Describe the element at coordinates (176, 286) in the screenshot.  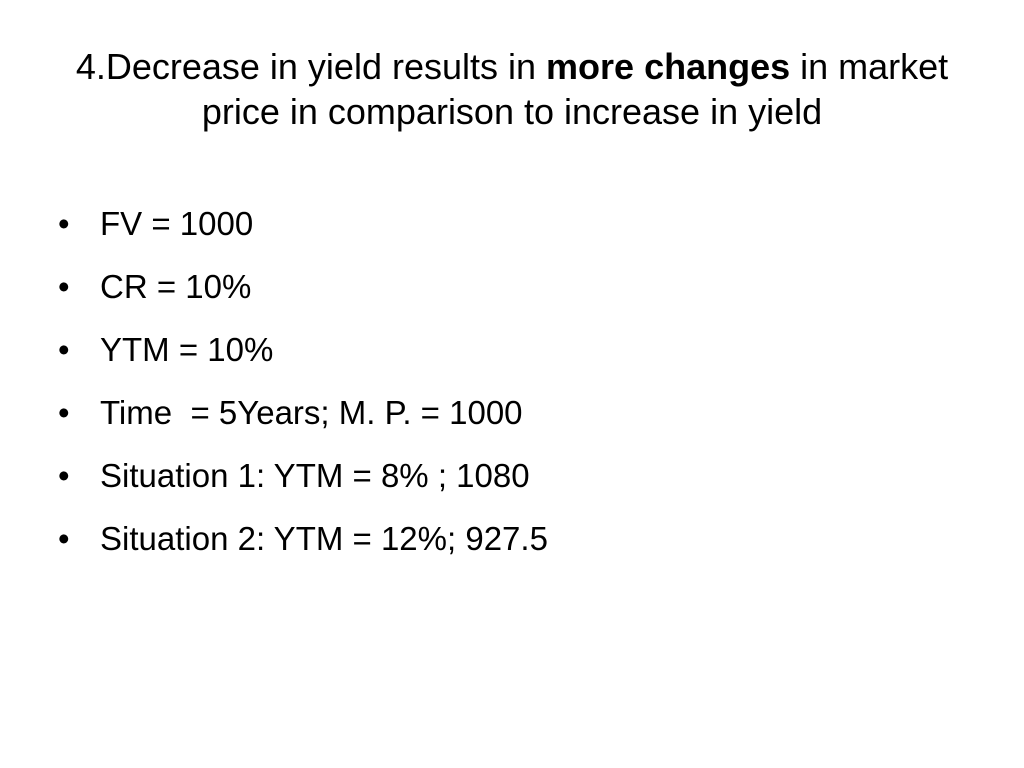
I see `bullet-text-cr: CR = 10%` at that location.